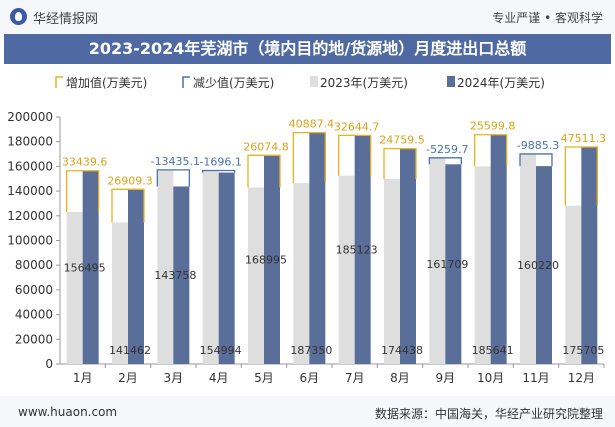 The height and width of the screenshot is (427, 615). What do you see at coordinates (66, 19) in the screenshot?
I see `brand-name: 华经情报网` at bounding box center [66, 19].